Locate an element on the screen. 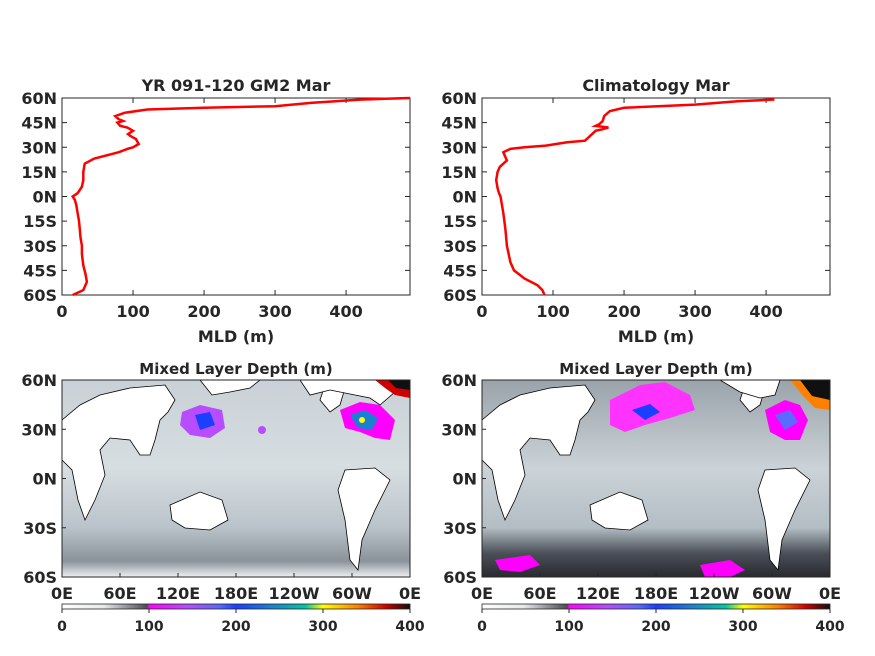  chart-title: YR 091-120 GM2 Mar is located at coordinates (236, 85).